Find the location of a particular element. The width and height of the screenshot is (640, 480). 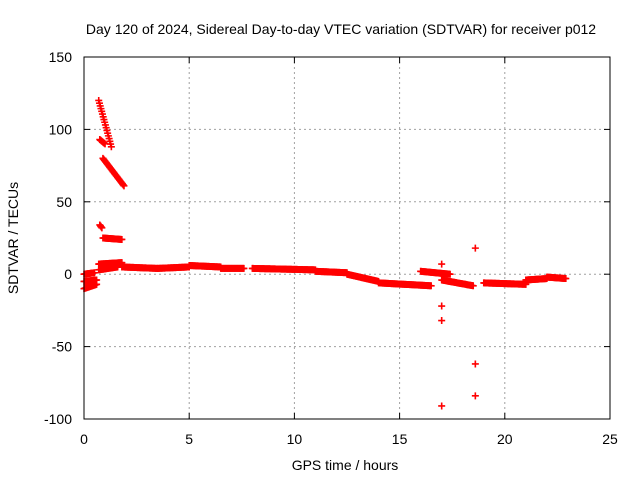

y-tick-label: -100 is located at coordinates (58, 419).